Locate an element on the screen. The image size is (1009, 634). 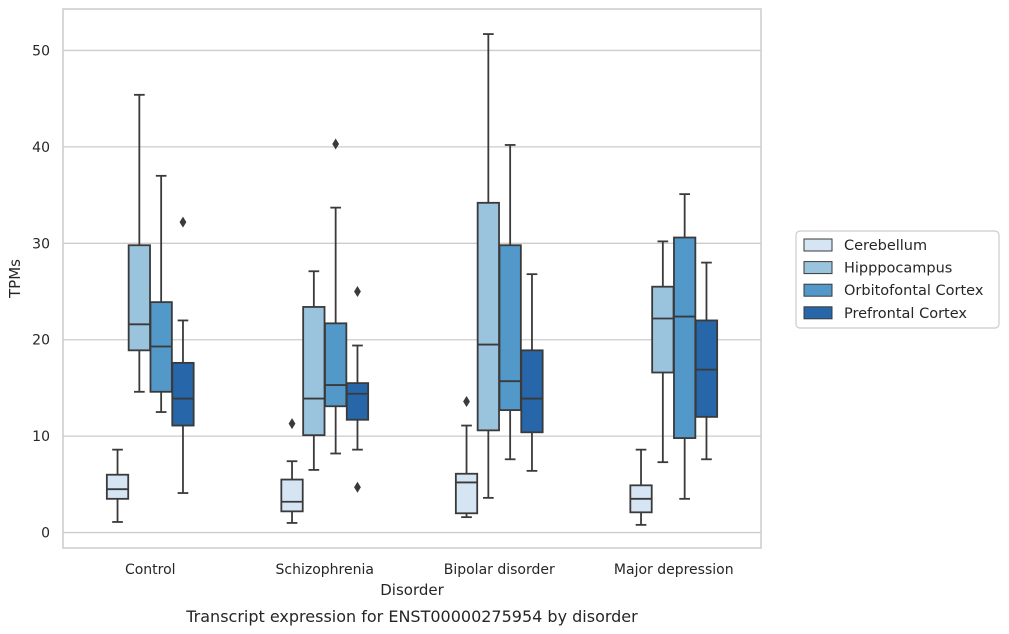
y-axis: 0 10 20 30 40 50 is located at coordinates (41, 292).